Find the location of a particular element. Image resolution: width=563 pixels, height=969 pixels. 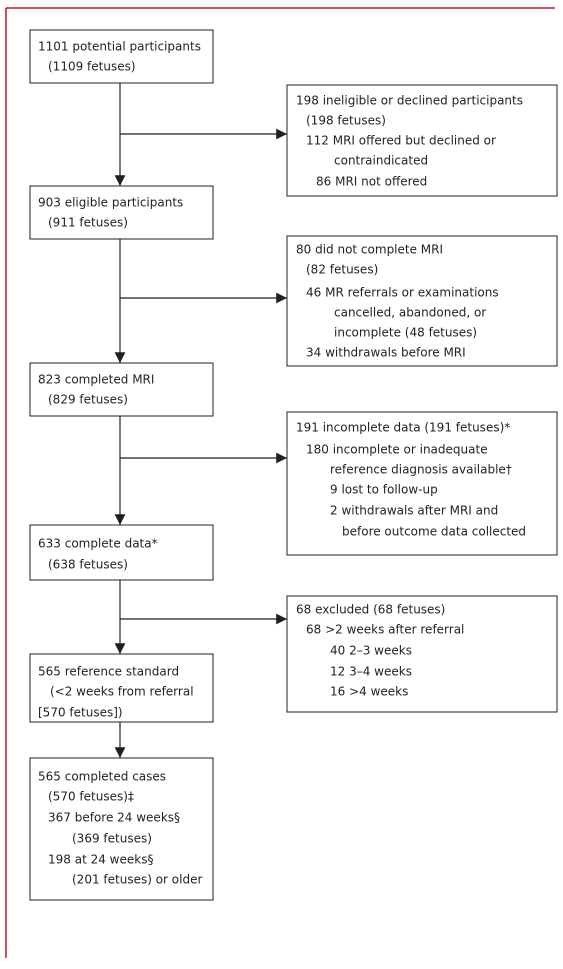

node-text: 823 completed MRI is located at coordinates (96, 380).